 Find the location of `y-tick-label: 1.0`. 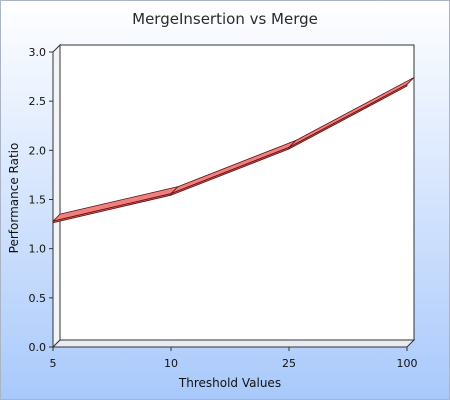

y-tick-label: 1.0 is located at coordinates (38, 249).